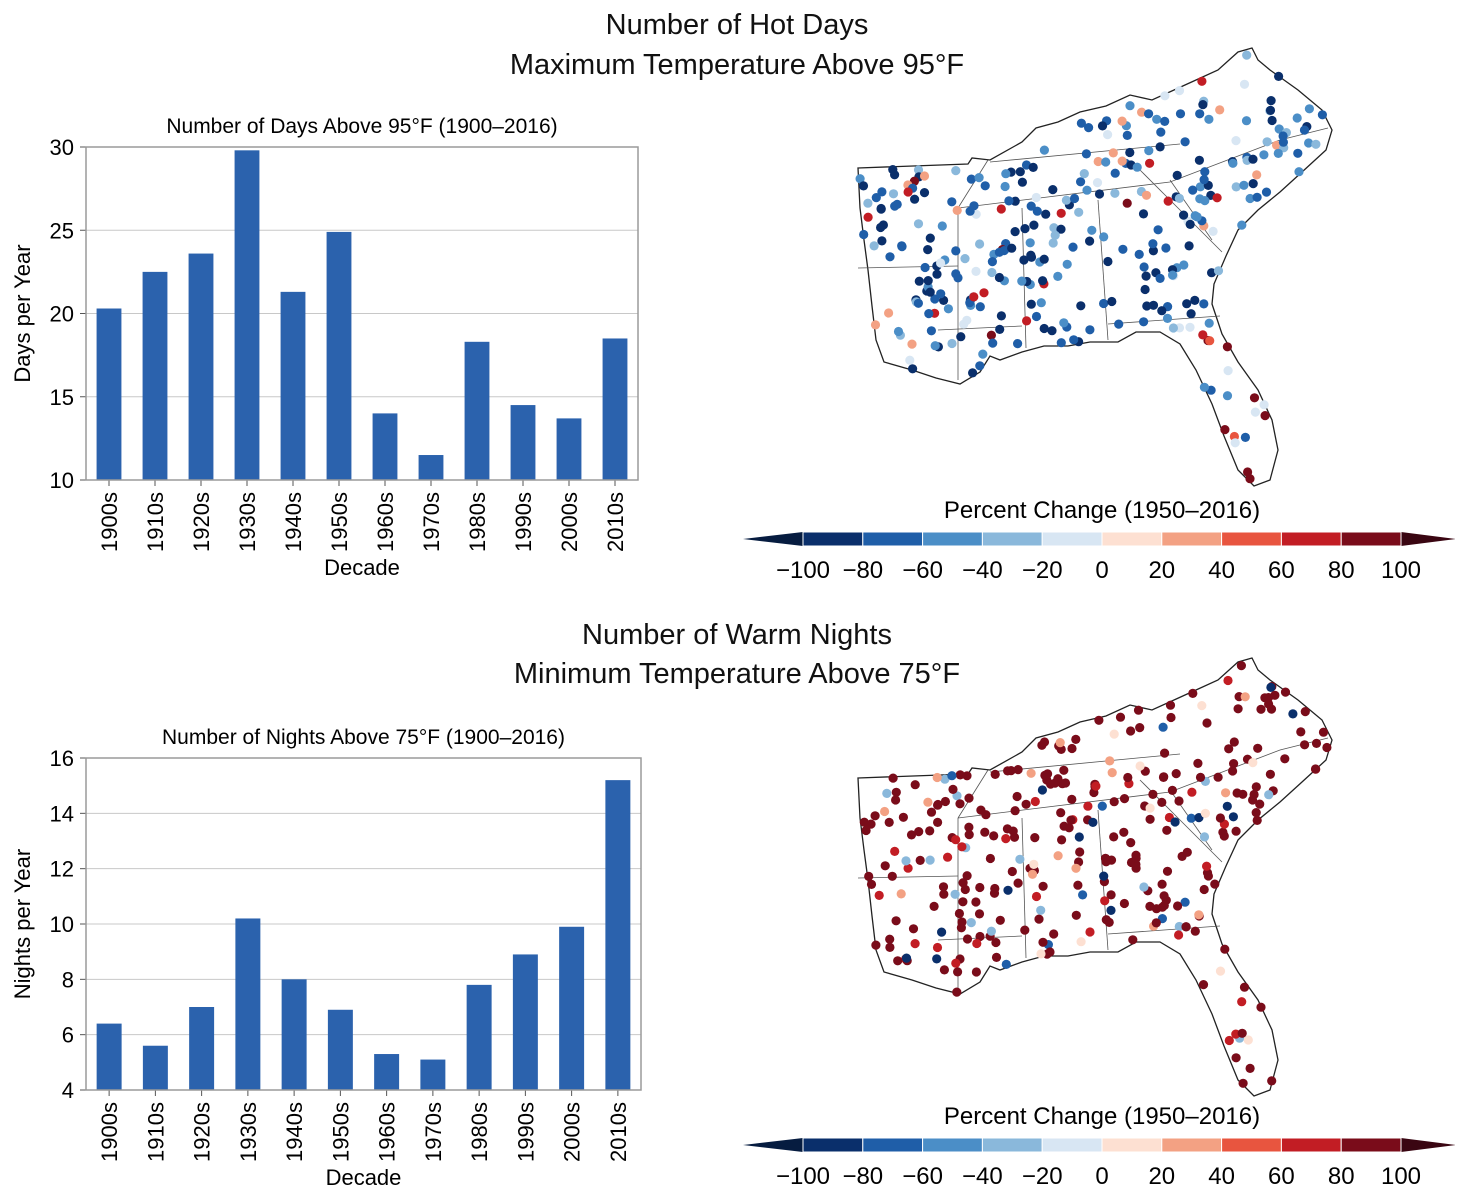 The image size is (1474, 1198). What do you see at coordinates (294, 1034) in the screenshot?
I see `bar-1940s` at bounding box center [294, 1034].